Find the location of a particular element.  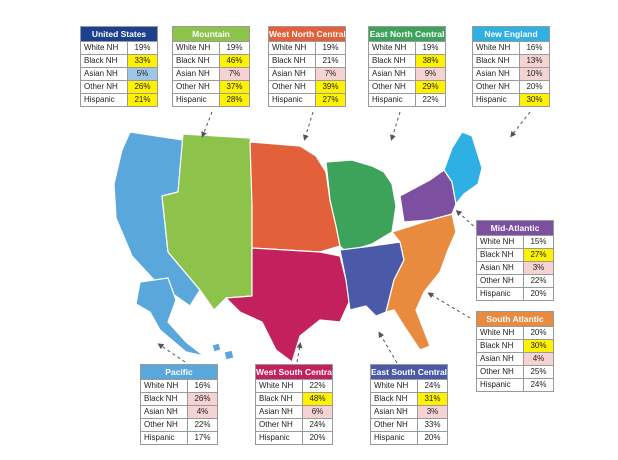

table-row: Black NH 33% is located at coordinates (119, 60).